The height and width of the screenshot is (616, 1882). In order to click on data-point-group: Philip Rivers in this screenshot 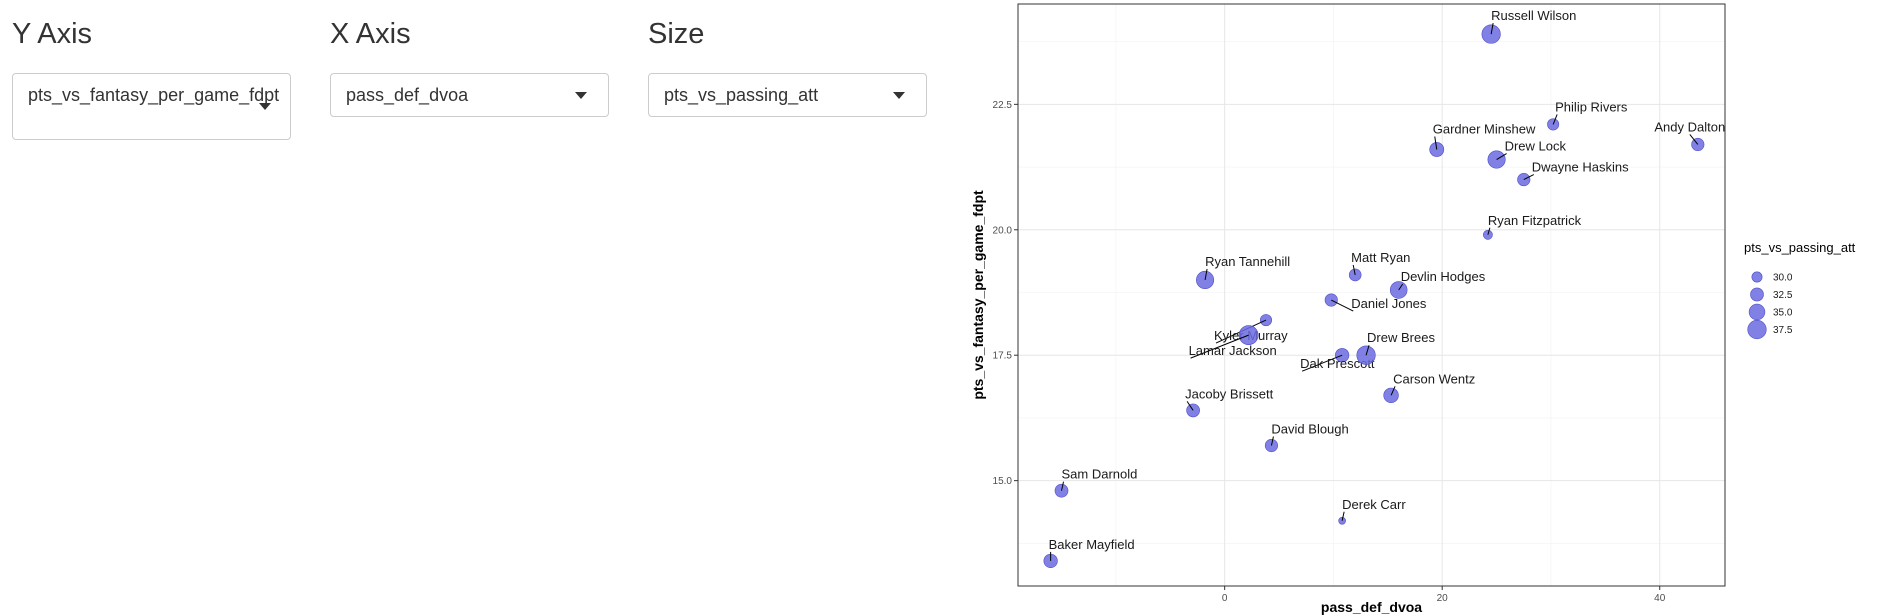, I will do `click(1587, 115)`.